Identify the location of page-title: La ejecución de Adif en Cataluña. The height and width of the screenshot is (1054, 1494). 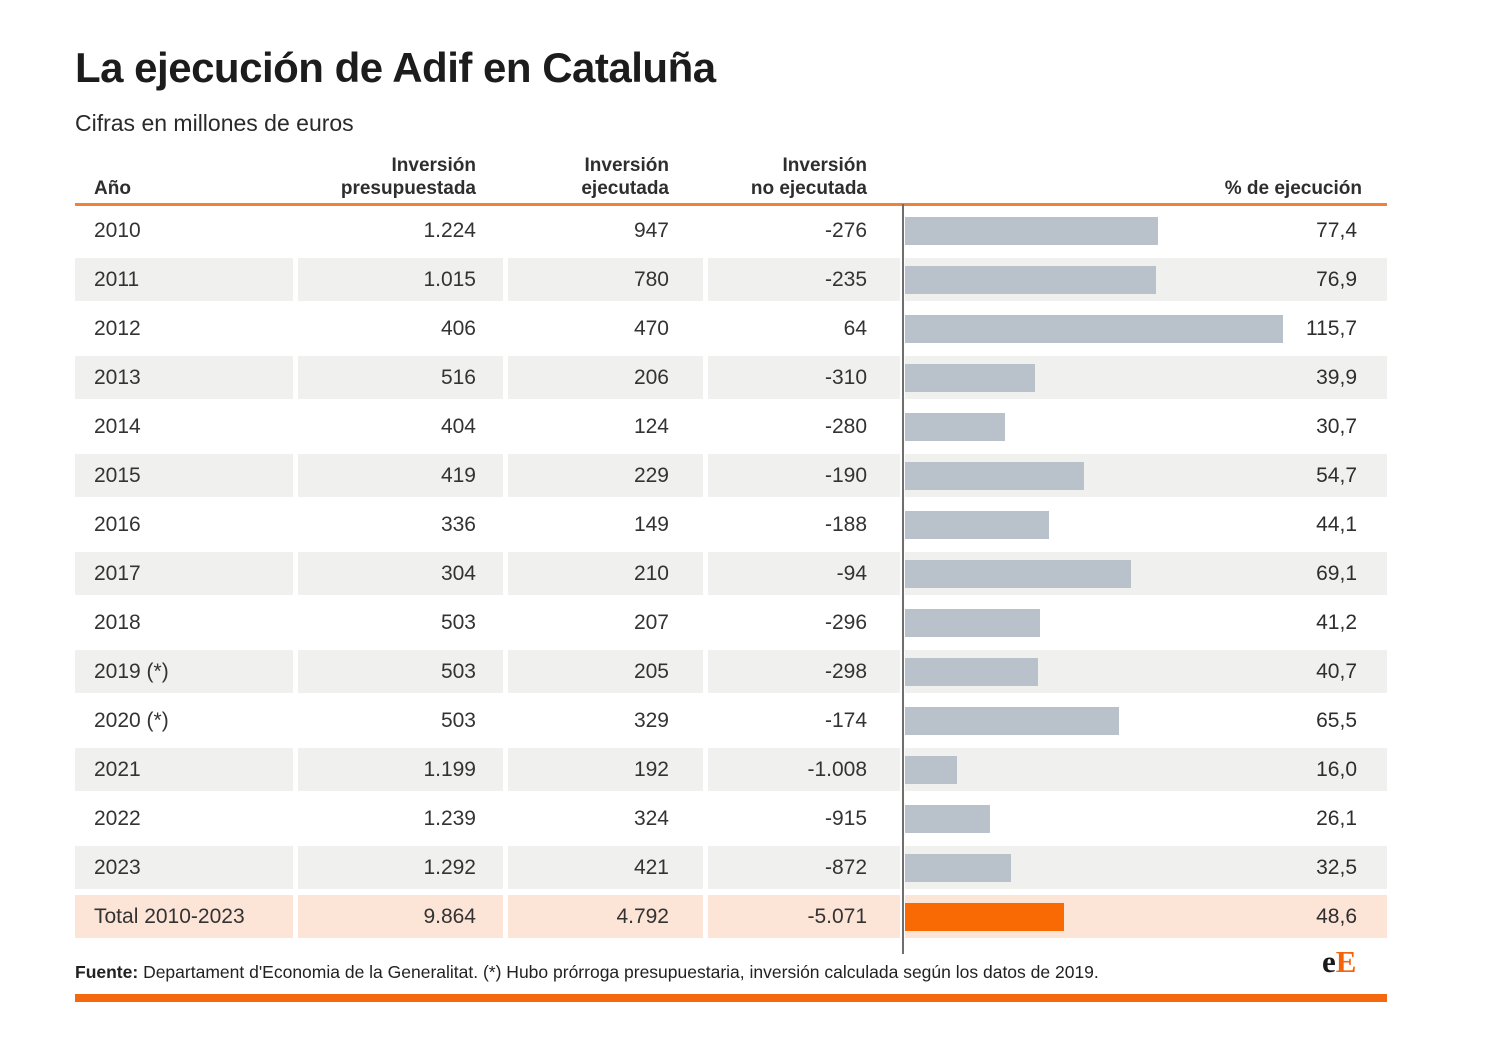
(395, 67).